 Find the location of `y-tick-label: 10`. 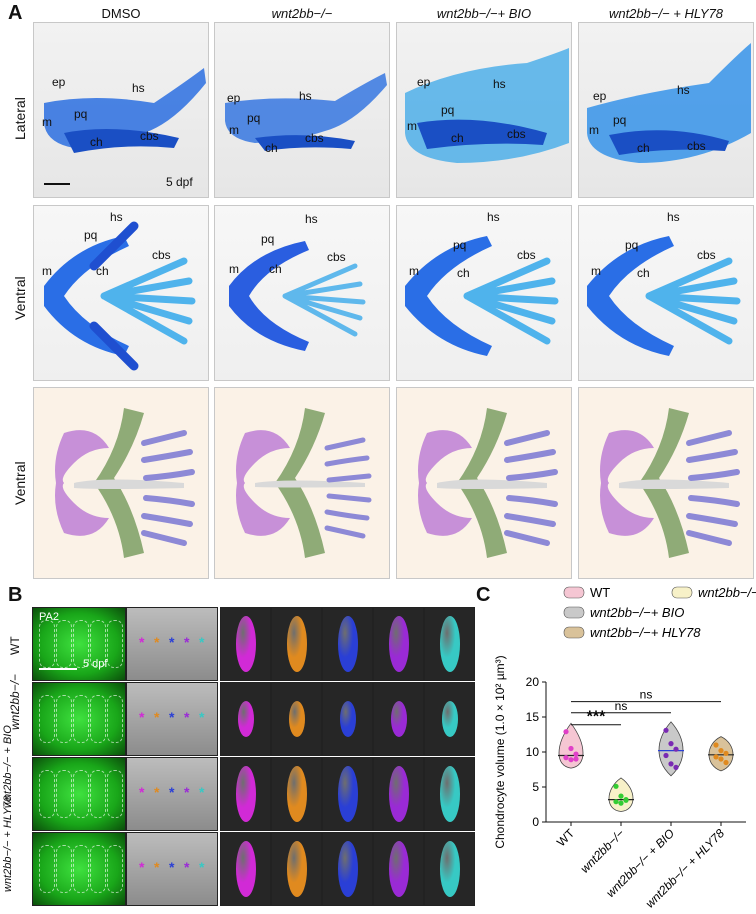

y-tick-label: 10 is located at coordinates (533, 752).